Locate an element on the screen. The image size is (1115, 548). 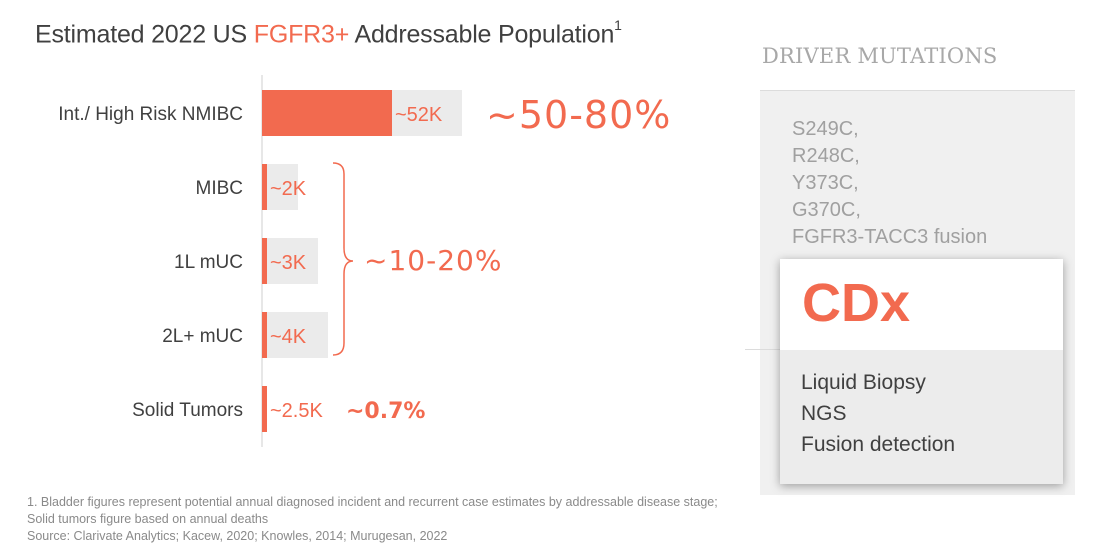
data-label: ~2K is located at coordinates (288, 189).